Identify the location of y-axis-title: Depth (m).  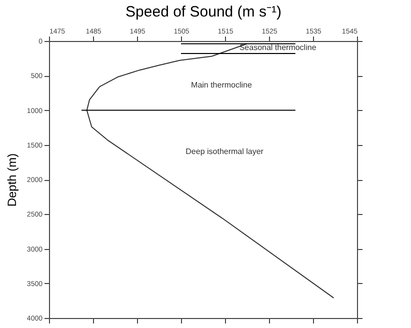
(11, 180).